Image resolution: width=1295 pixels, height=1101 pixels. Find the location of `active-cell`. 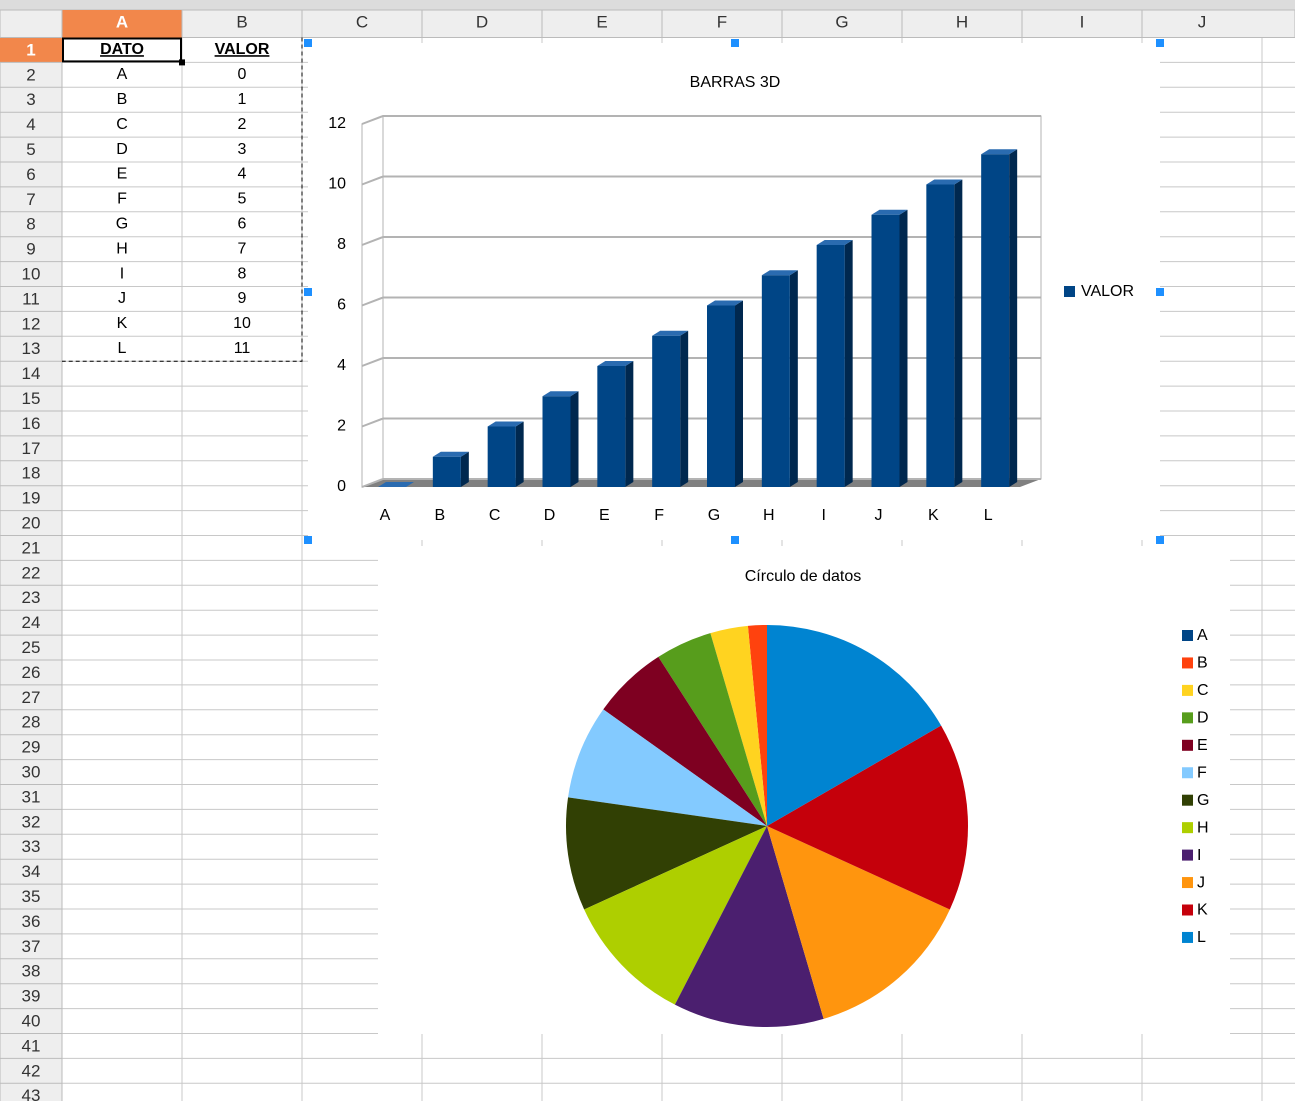

active-cell is located at coordinates (122, 50).